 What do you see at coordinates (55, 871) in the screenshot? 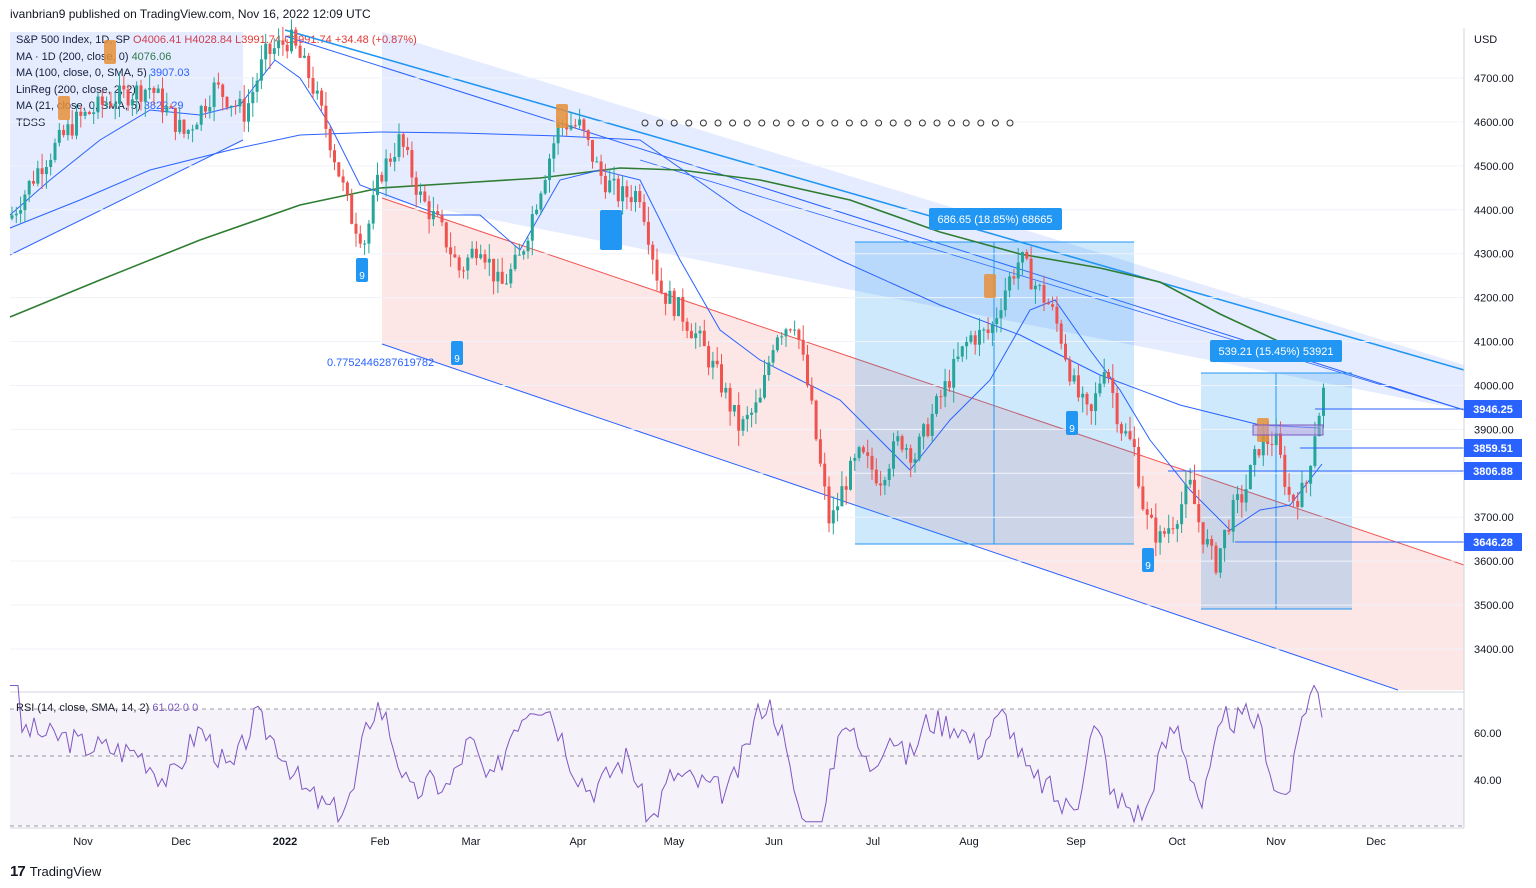
I see `tradingview-logo: 17 TradingView` at bounding box center [55, 871].